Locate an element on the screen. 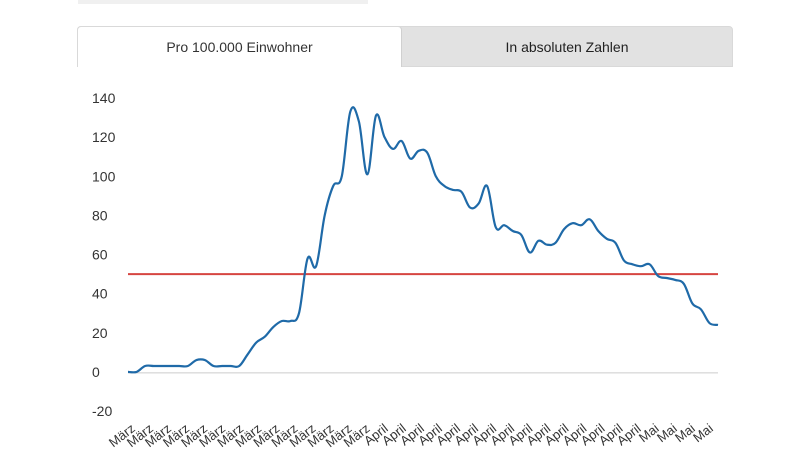 The width and height of the screenshot is (809, 455). y-axis: -20 0 20 40 60 80 100 120 140 is located at coordinates (104, 254).